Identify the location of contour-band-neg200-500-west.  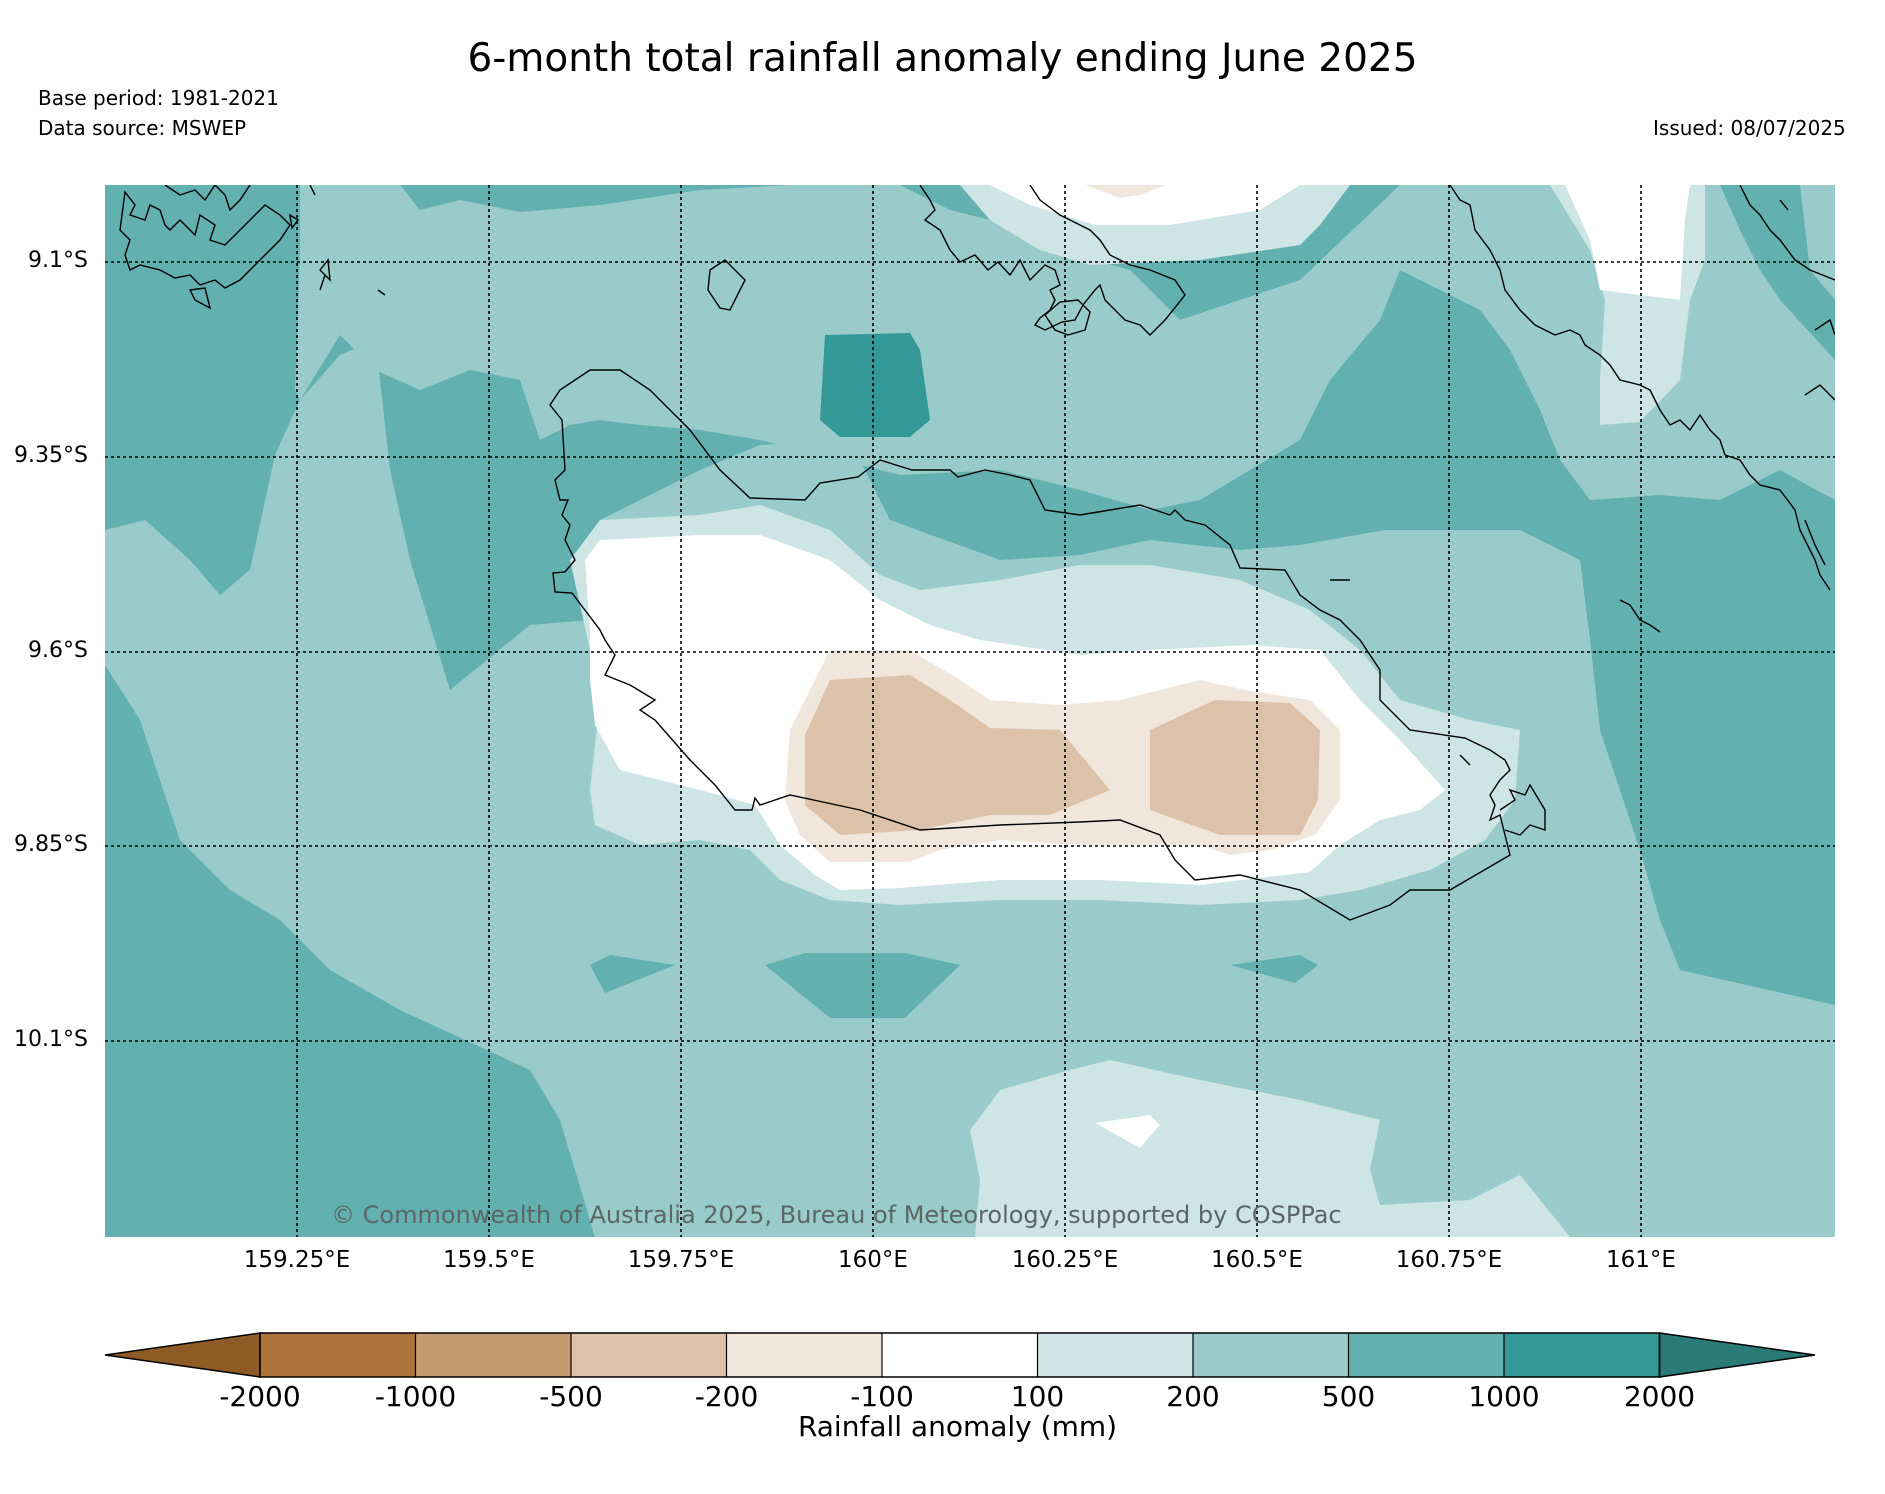
(957, 755).